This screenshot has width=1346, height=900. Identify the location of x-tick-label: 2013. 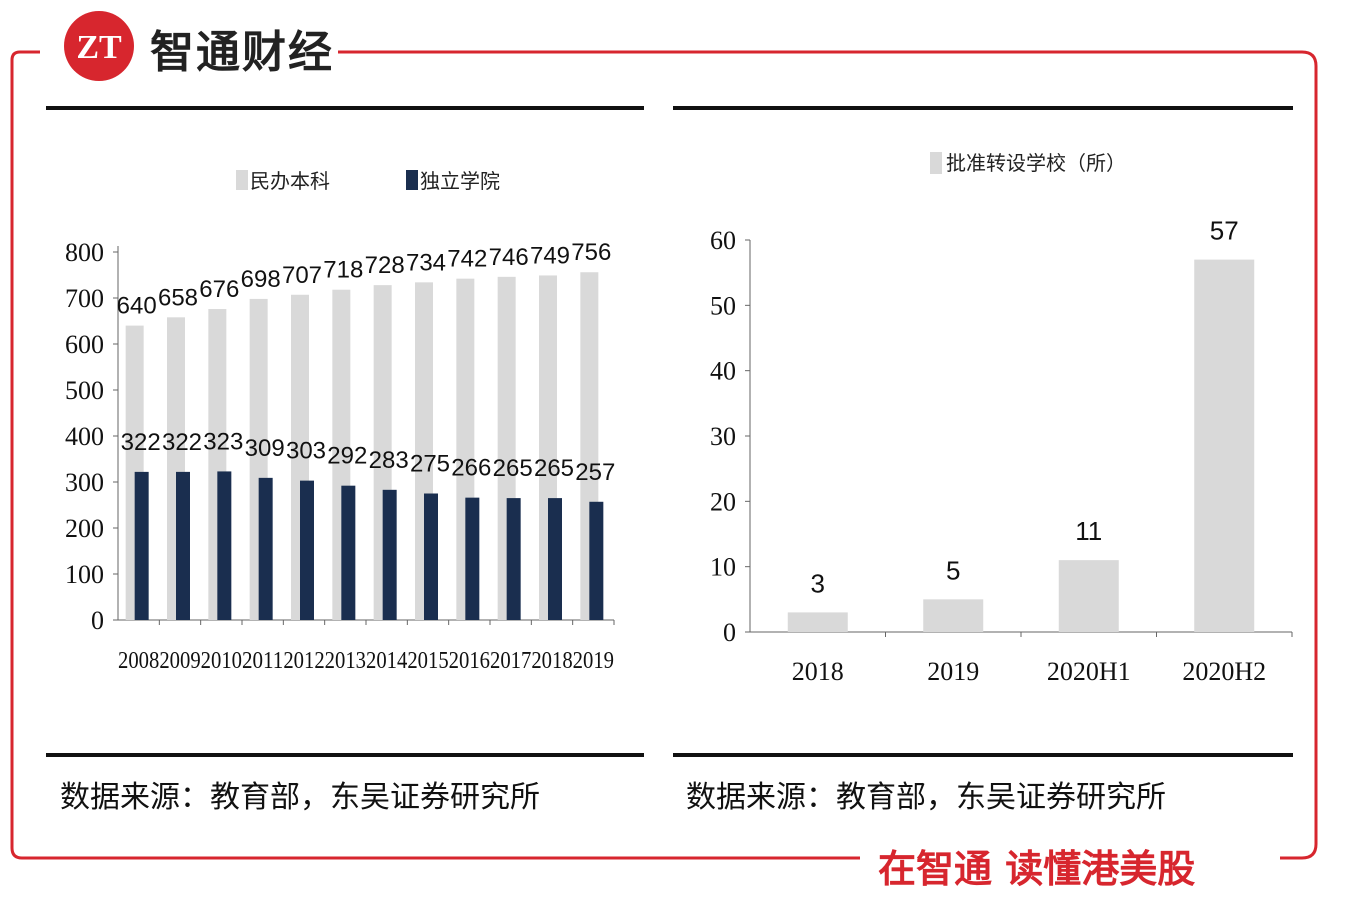
(345, 661).